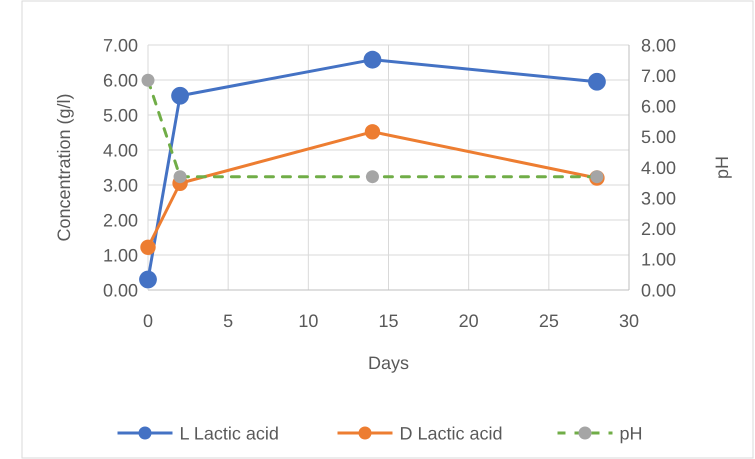  I want to click on y2-axis-title: pH, so click(722, 168).